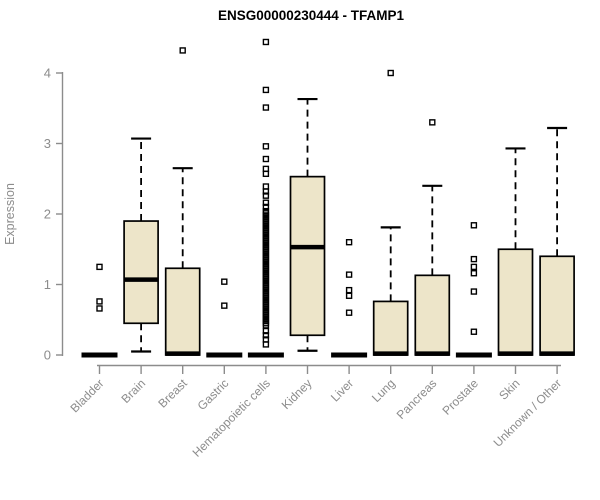 Image resolution: width=600 pixels, height=500 pixels. I want to click on y-axis-label: Expression, so click(10, 214).